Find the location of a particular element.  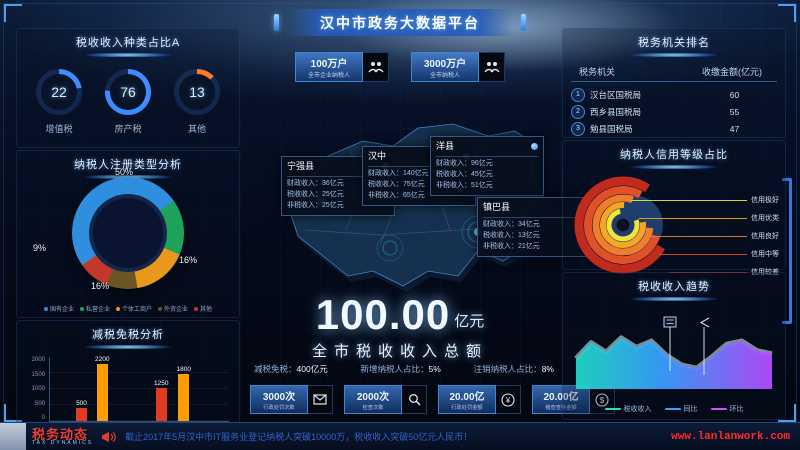

yuan-coin-icon: ¥ is located at coordinates (508, 399).